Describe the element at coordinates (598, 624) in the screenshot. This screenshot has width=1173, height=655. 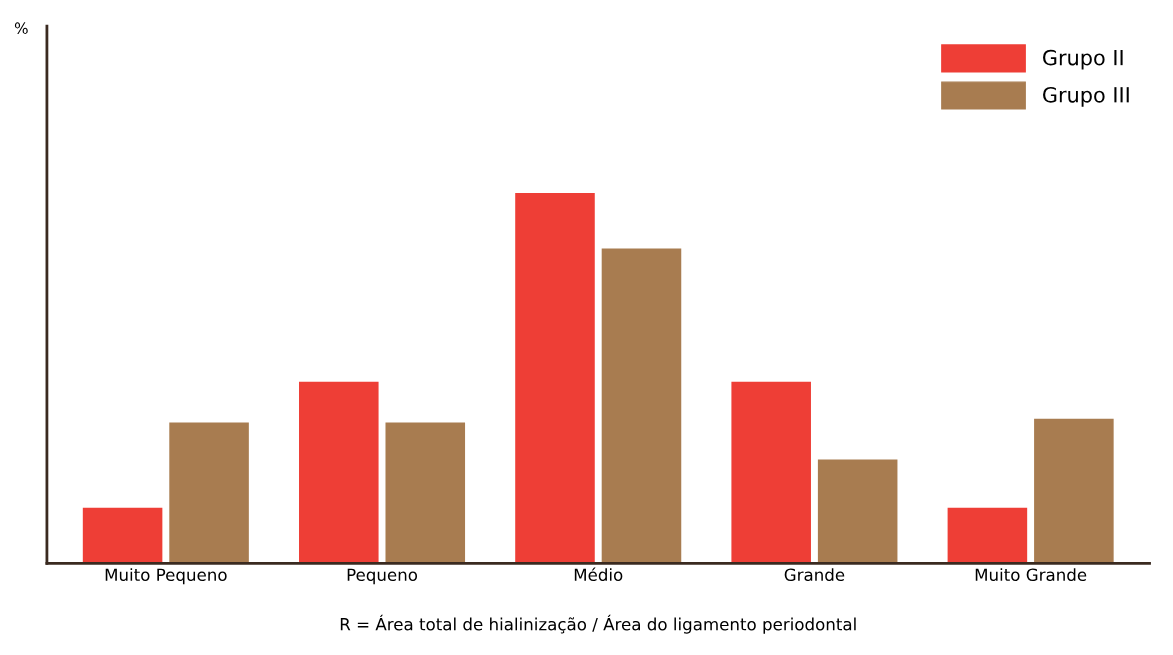
I see `x-axis-title: R = Área total de hialinização / Área do ligamento periodontal` at that location.